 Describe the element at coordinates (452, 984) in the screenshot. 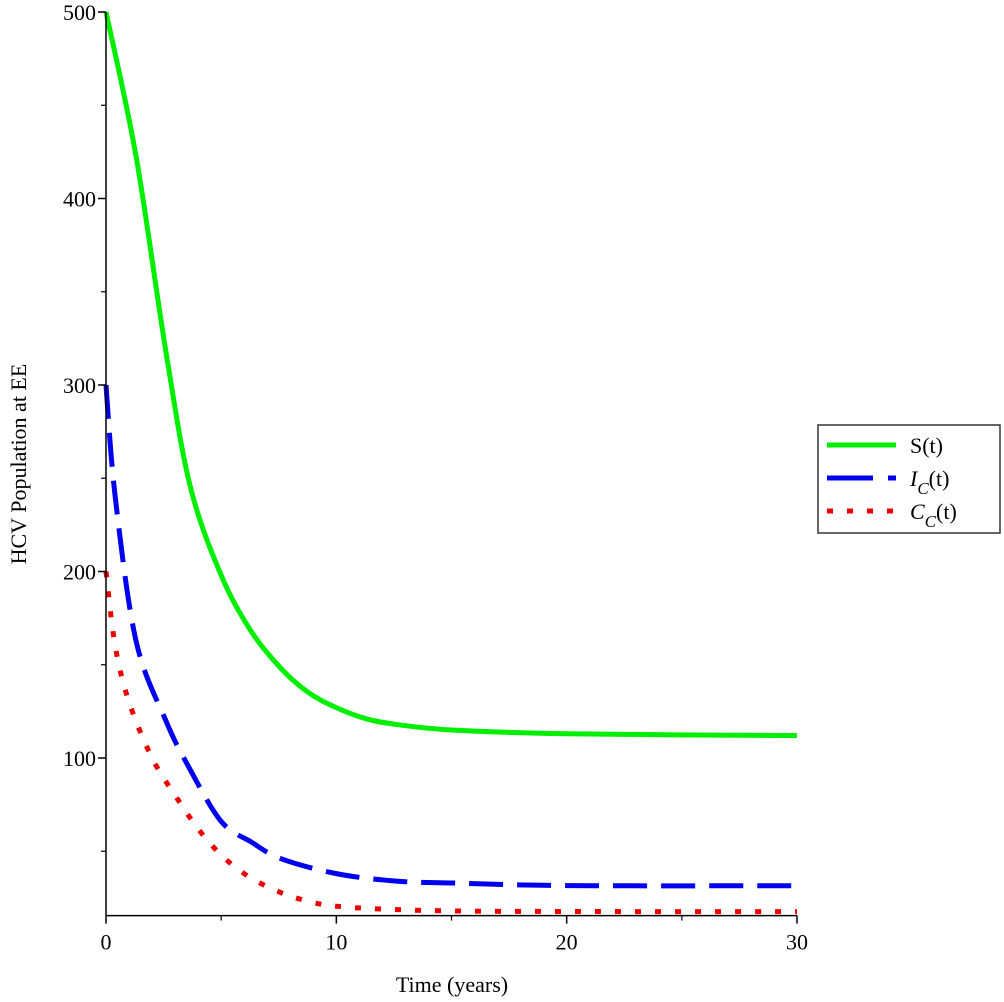

I see `x-axis-label: Time (years)` at that location.